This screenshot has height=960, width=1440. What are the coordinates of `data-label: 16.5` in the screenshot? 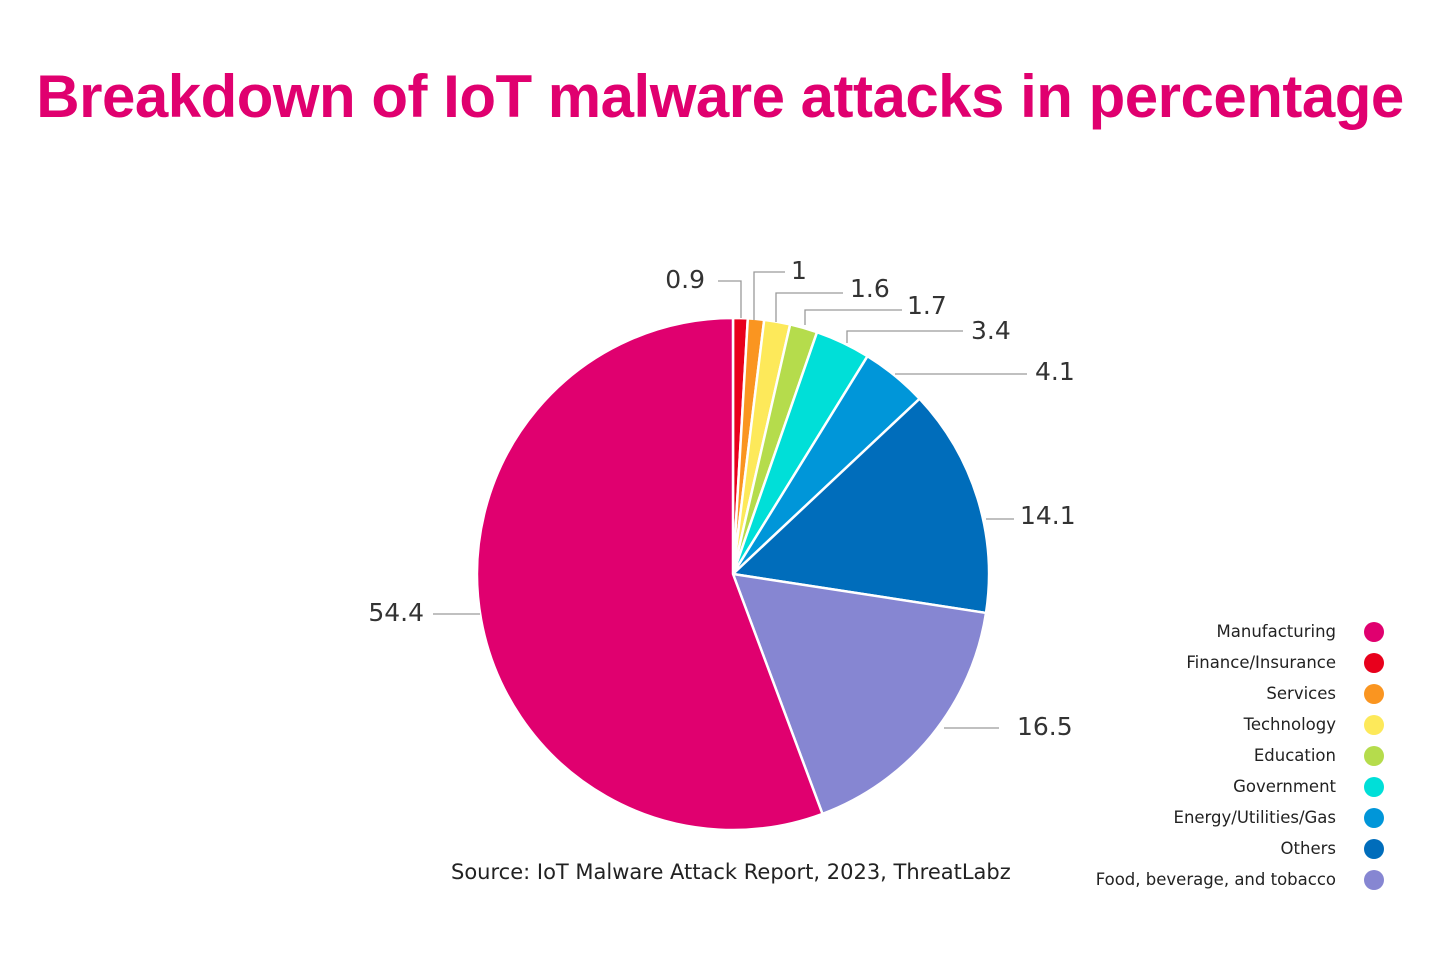 It's located at (1045, 726).